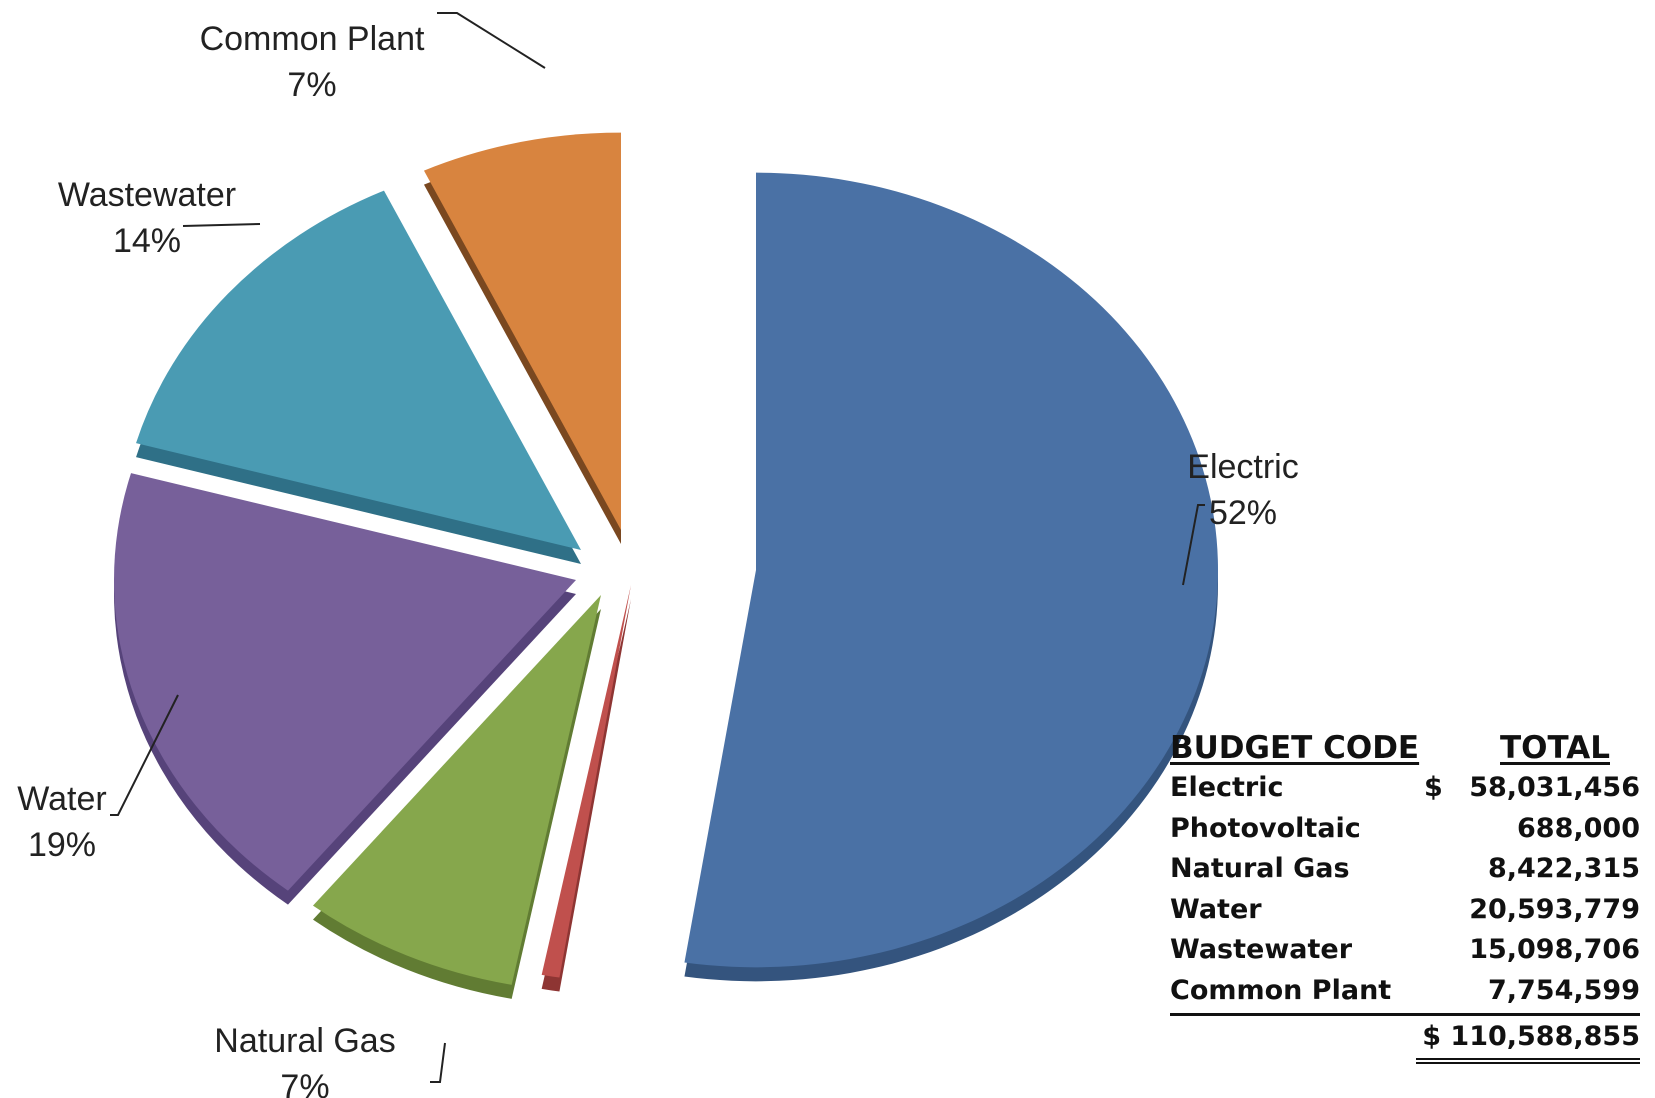  Describe the element at coordinates (1216, 909) in the screenshot. I see `row-code: Water` at that location.